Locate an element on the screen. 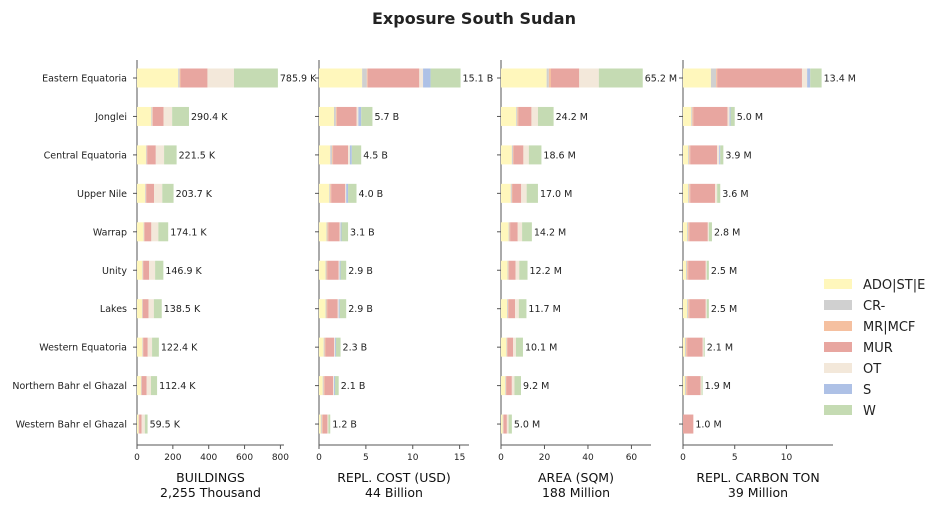 This screenshot has height=510, width=944. bar-total-label: 10.1 M is located at coordinates (541, 348).